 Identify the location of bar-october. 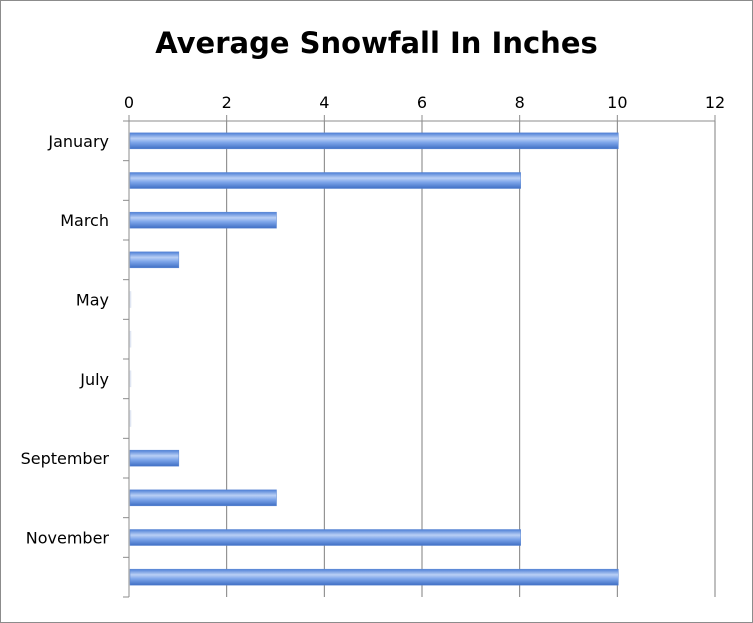
(203, 498).